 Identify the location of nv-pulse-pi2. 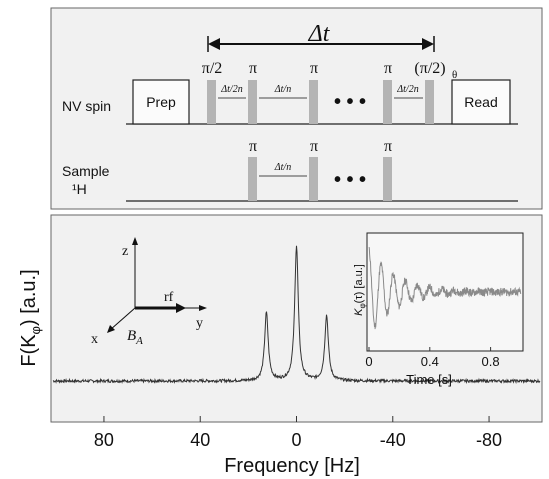
(211, 102).